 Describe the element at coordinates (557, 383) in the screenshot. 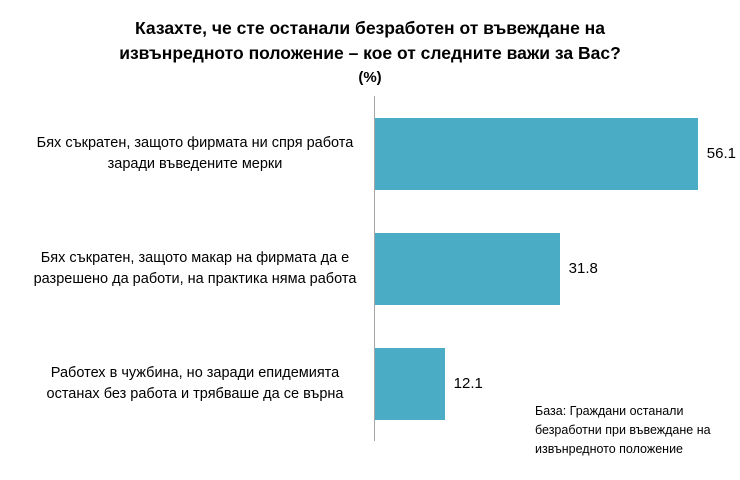

I see `bar-area: 12.1` at that location.